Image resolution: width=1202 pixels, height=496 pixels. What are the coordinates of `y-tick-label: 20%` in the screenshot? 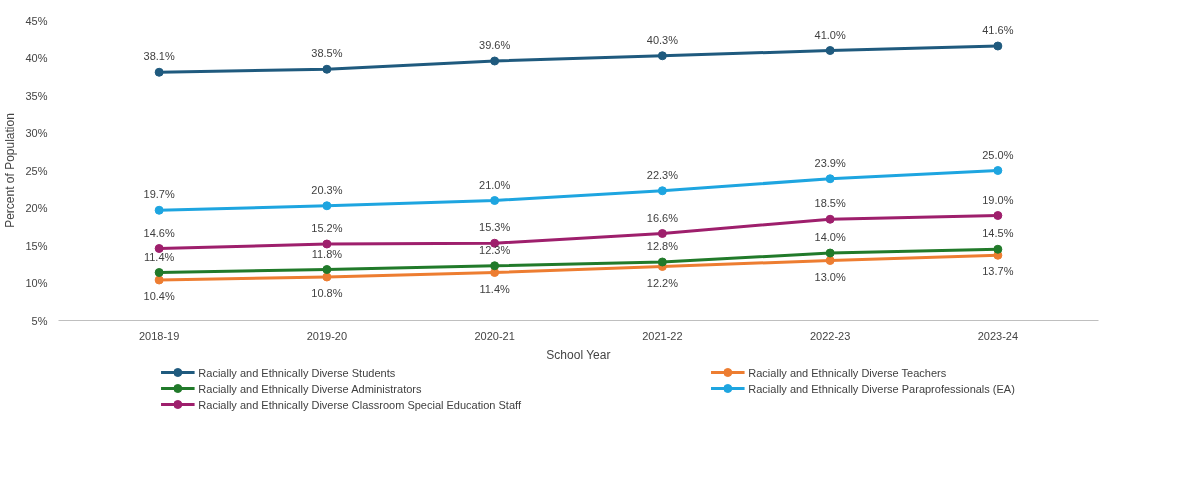 It's located at (36, 208).